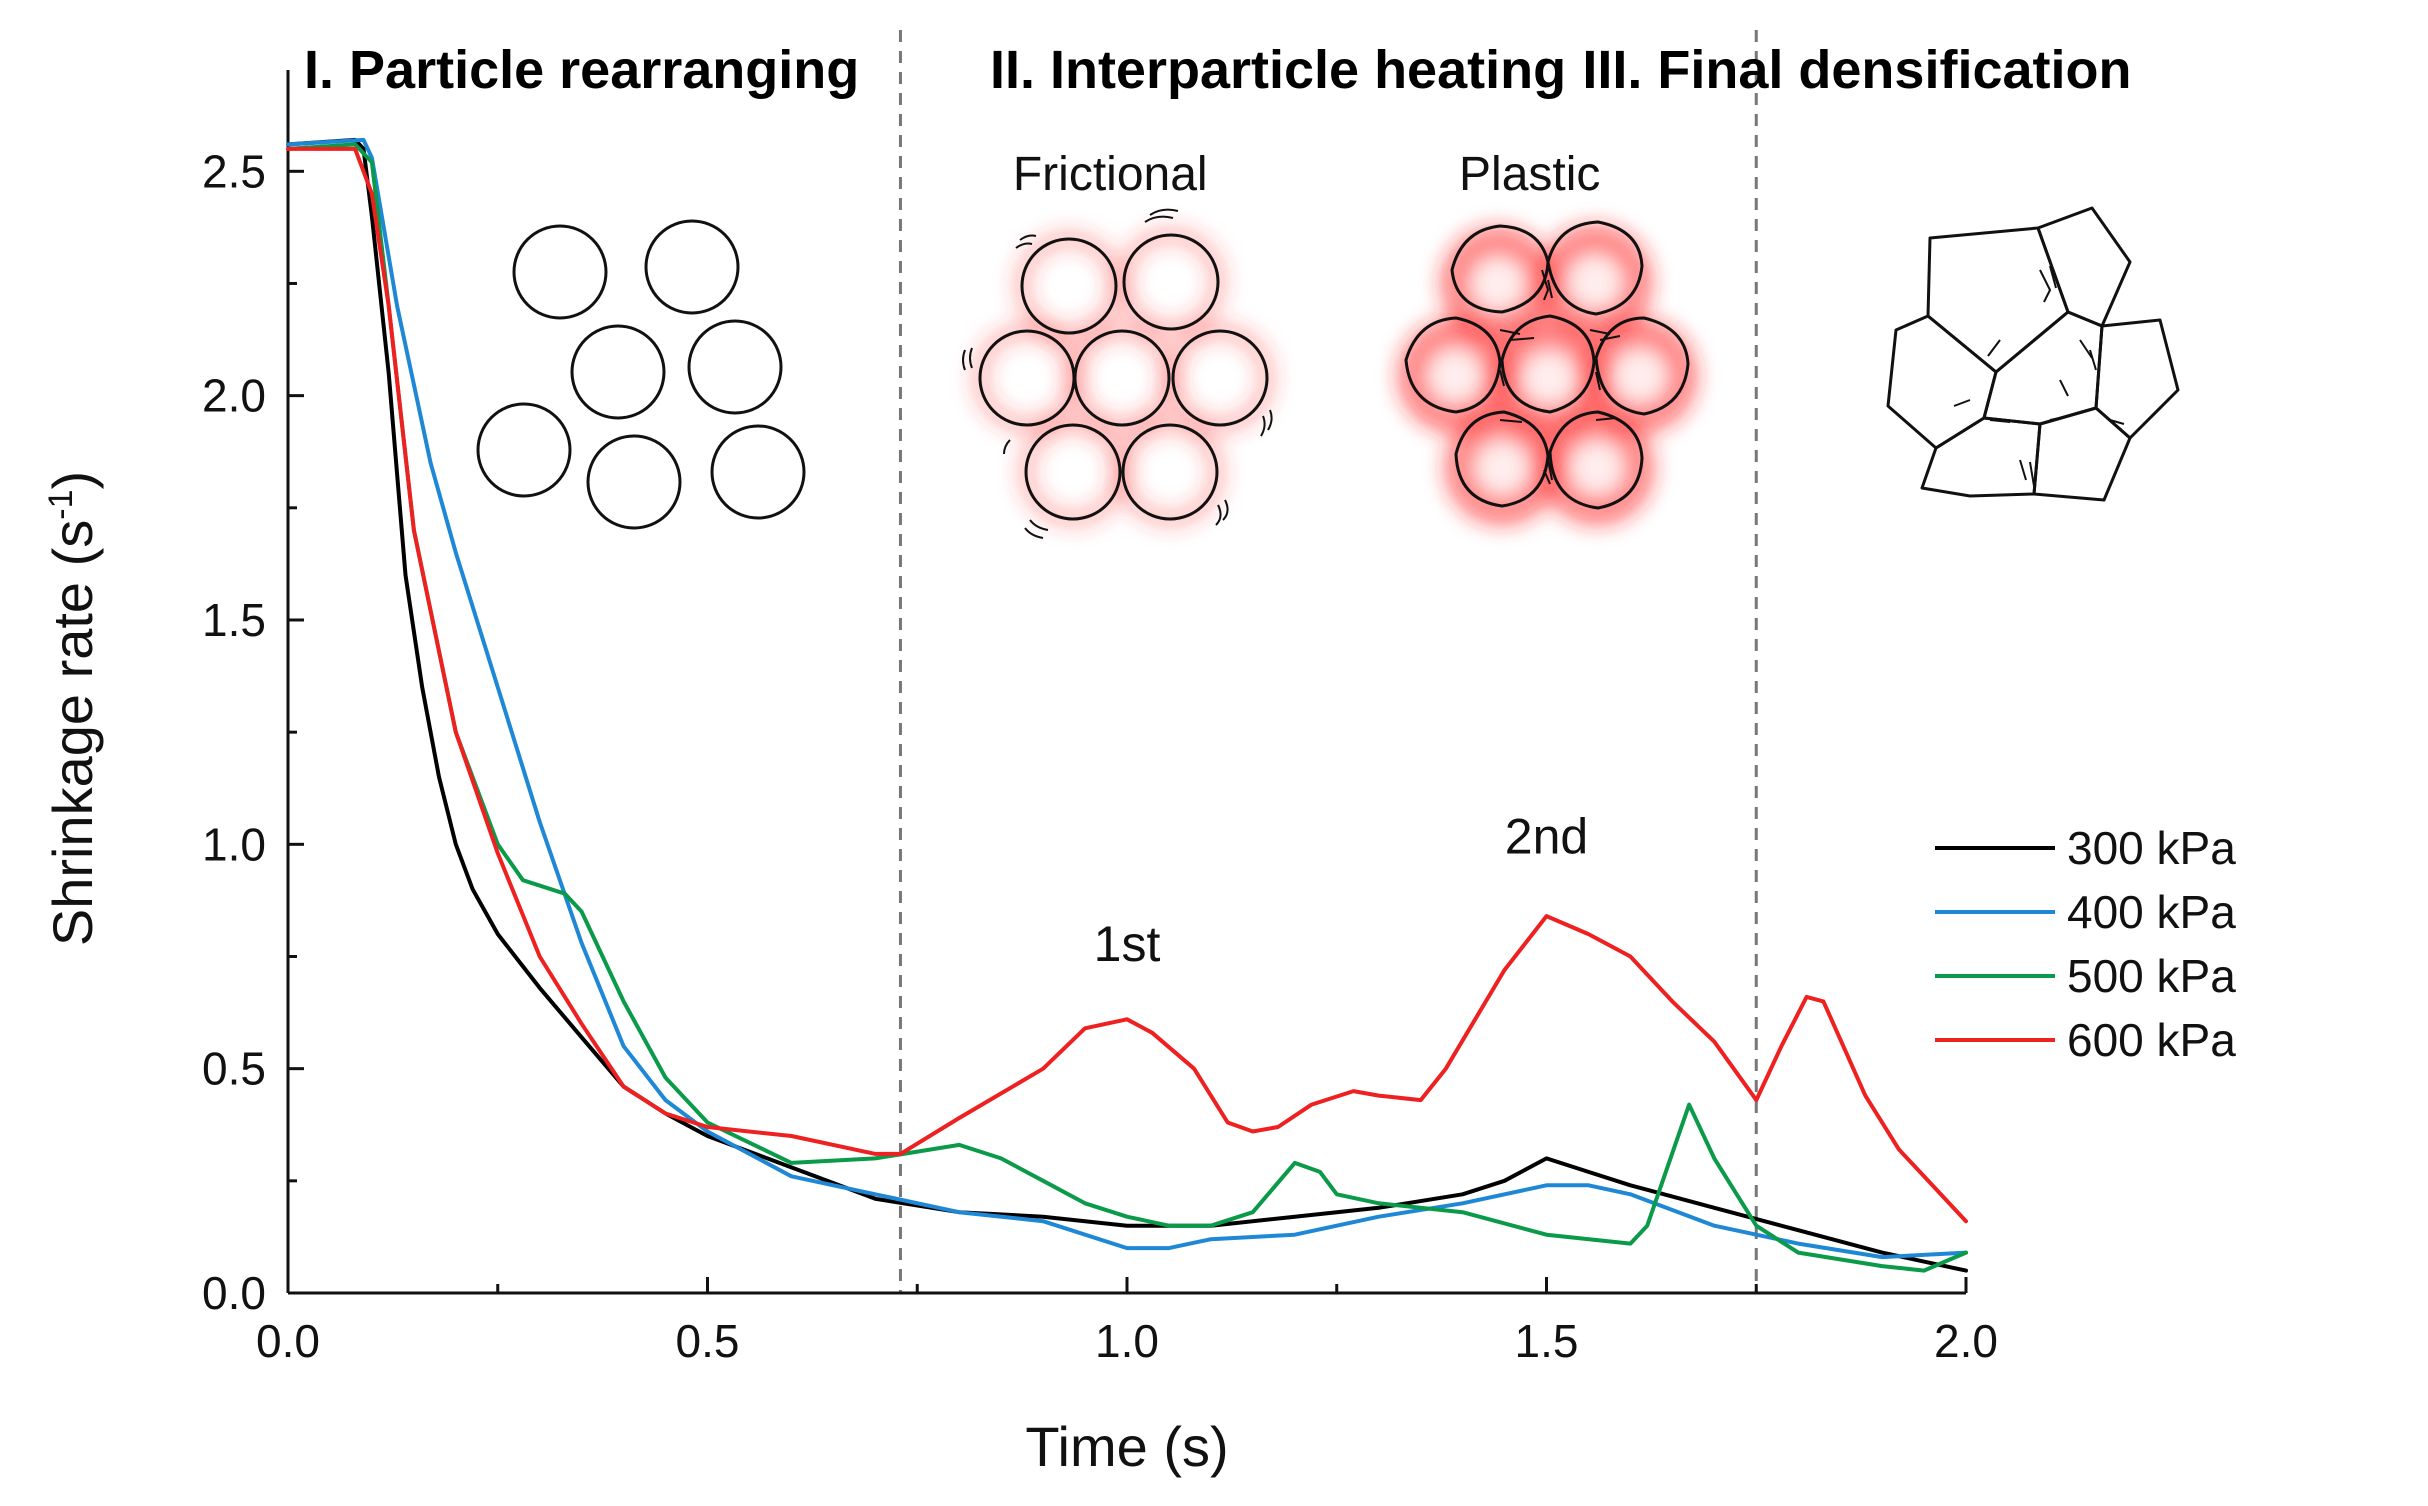  I want to click on y-tick-label: 1.5, so click(234, 620).